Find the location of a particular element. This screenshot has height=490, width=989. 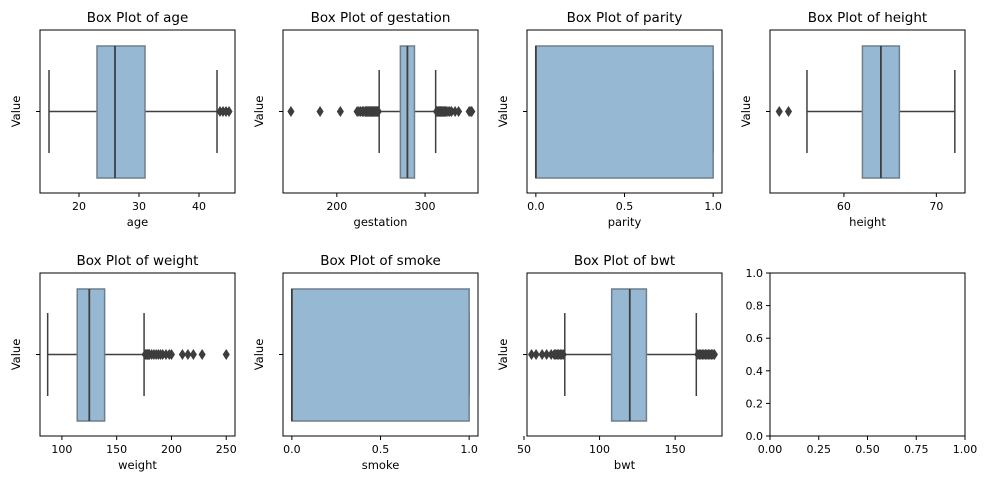

y-tick-label: 1.0 is located at coordinates (755, 273).